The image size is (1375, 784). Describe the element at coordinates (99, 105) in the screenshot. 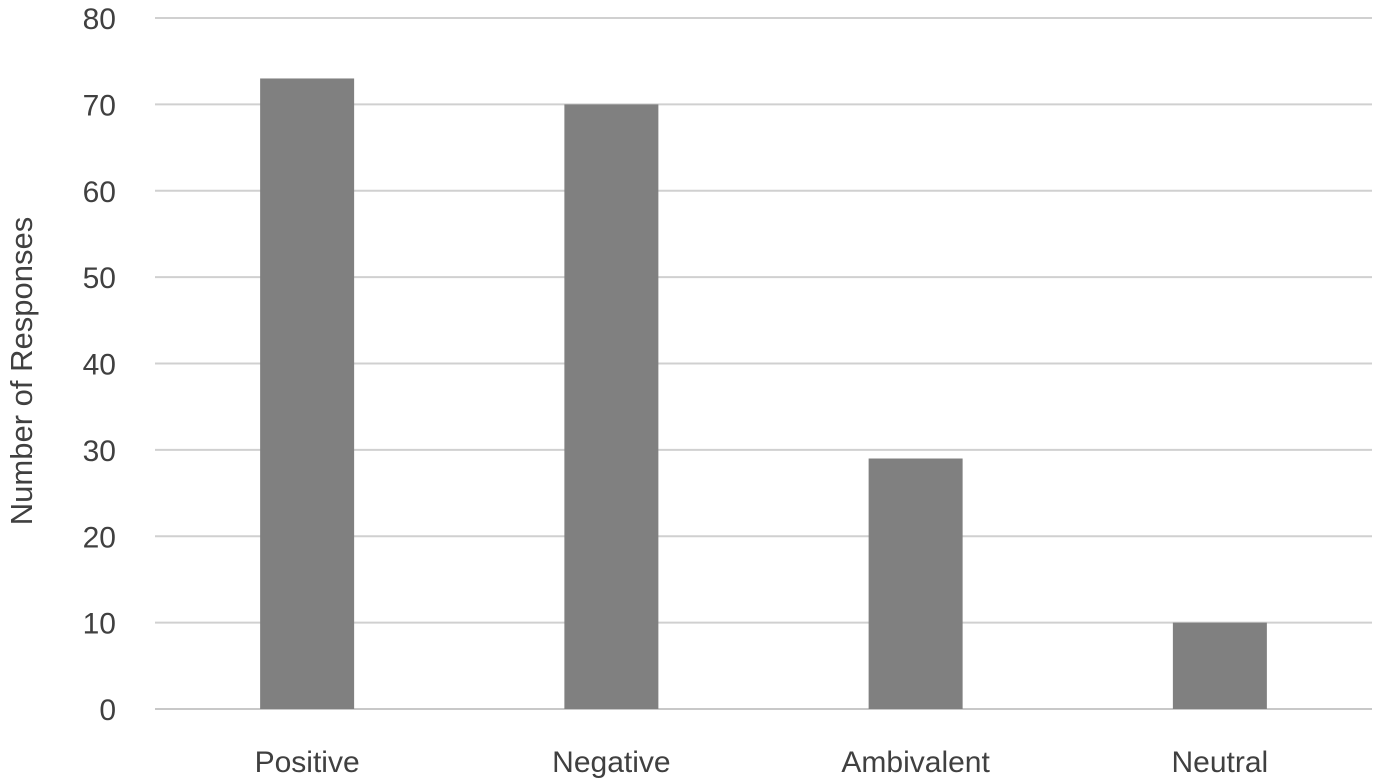

I see `y-tick-label: 70` at that location.